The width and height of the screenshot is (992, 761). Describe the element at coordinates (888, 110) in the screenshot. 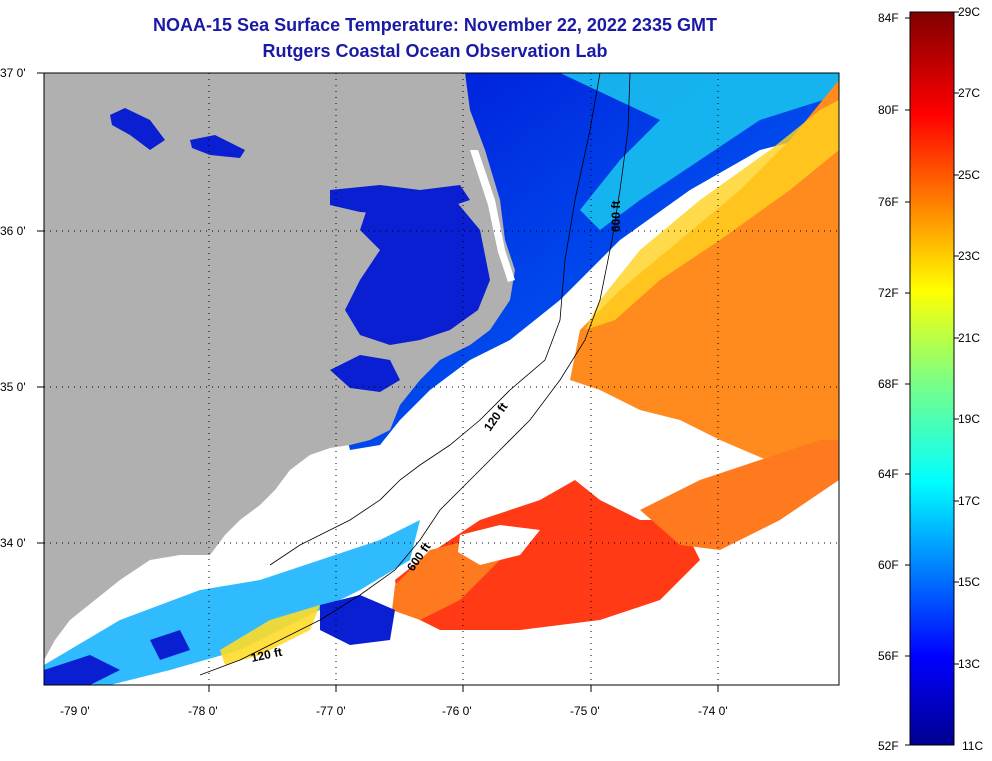

I see `colorbar-f-label: 80F` at that location.